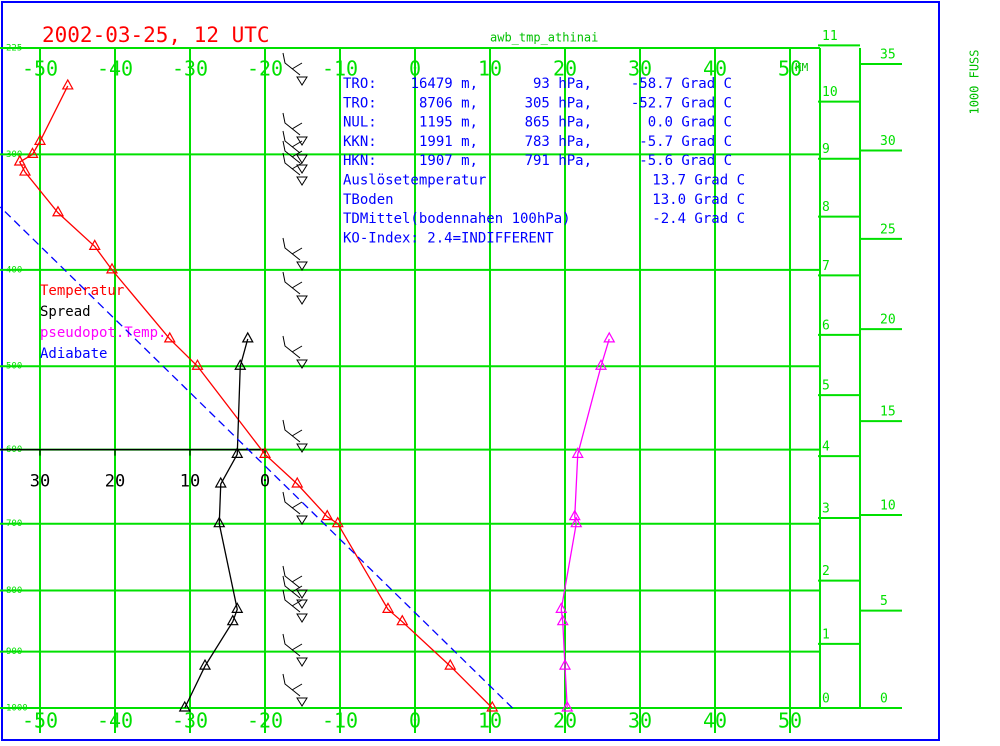 The width and height of the screenshot is (1000, 746). What do you see at coordinates (830, 92) in the screenshot?
I see `km-tick-label: 10` at bounding box center [830, 92].